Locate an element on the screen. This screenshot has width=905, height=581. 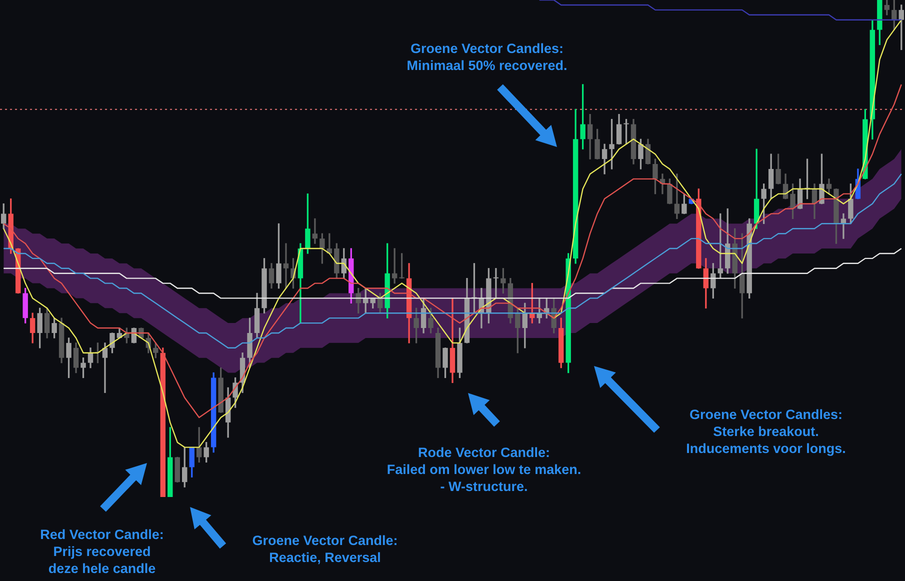
annotation: Groene Vector Candles: Minimaal 50% recovered. is located at coordinates (487, 57).